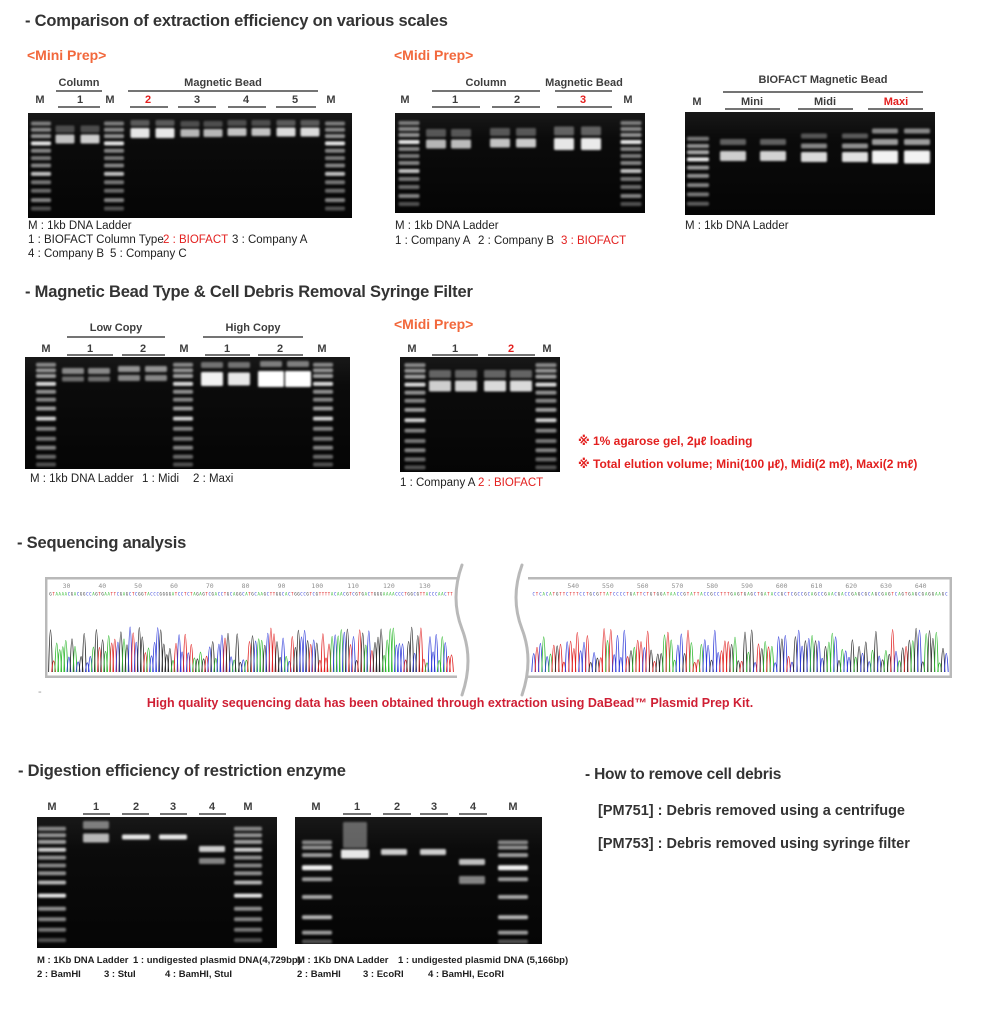 This screenshot has height=1013, width=1000. I want to click on gel-legend-item: M : 1Kb DNA Ladder, so click(83, 960).